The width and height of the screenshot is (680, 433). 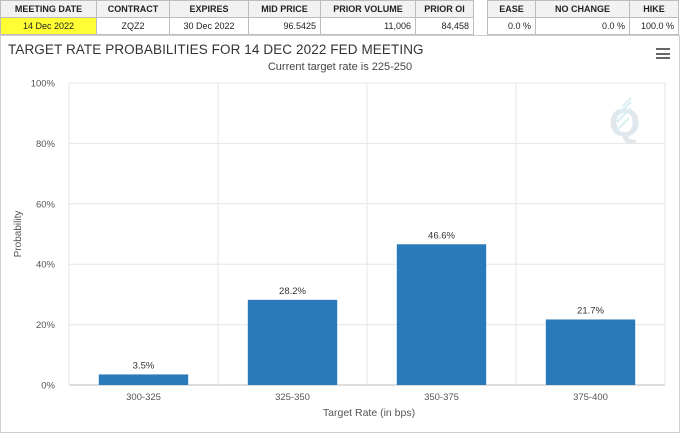 I want to click on prior-oi-cell: 84,458, so click(x=444, y=26).